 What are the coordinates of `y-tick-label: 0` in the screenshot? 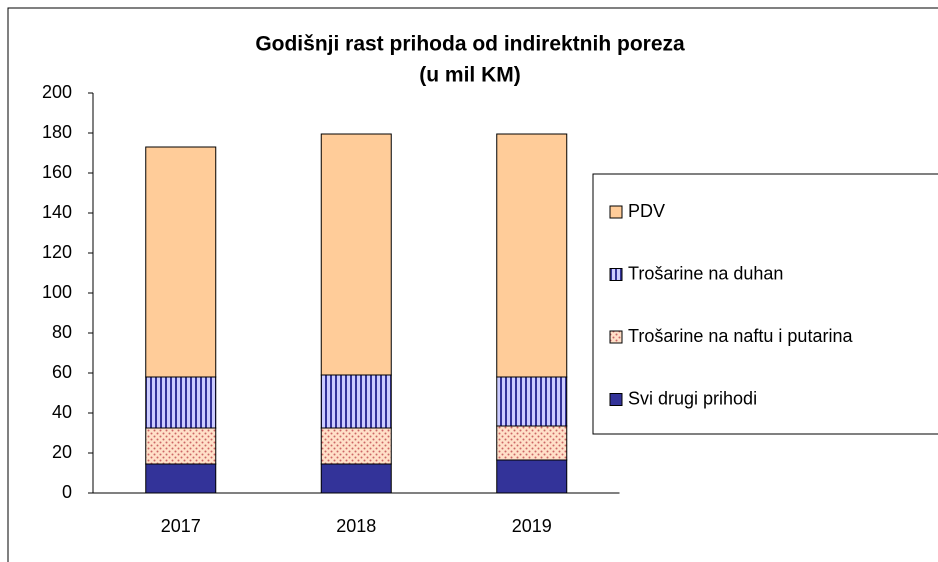 It's located at (67, 492).